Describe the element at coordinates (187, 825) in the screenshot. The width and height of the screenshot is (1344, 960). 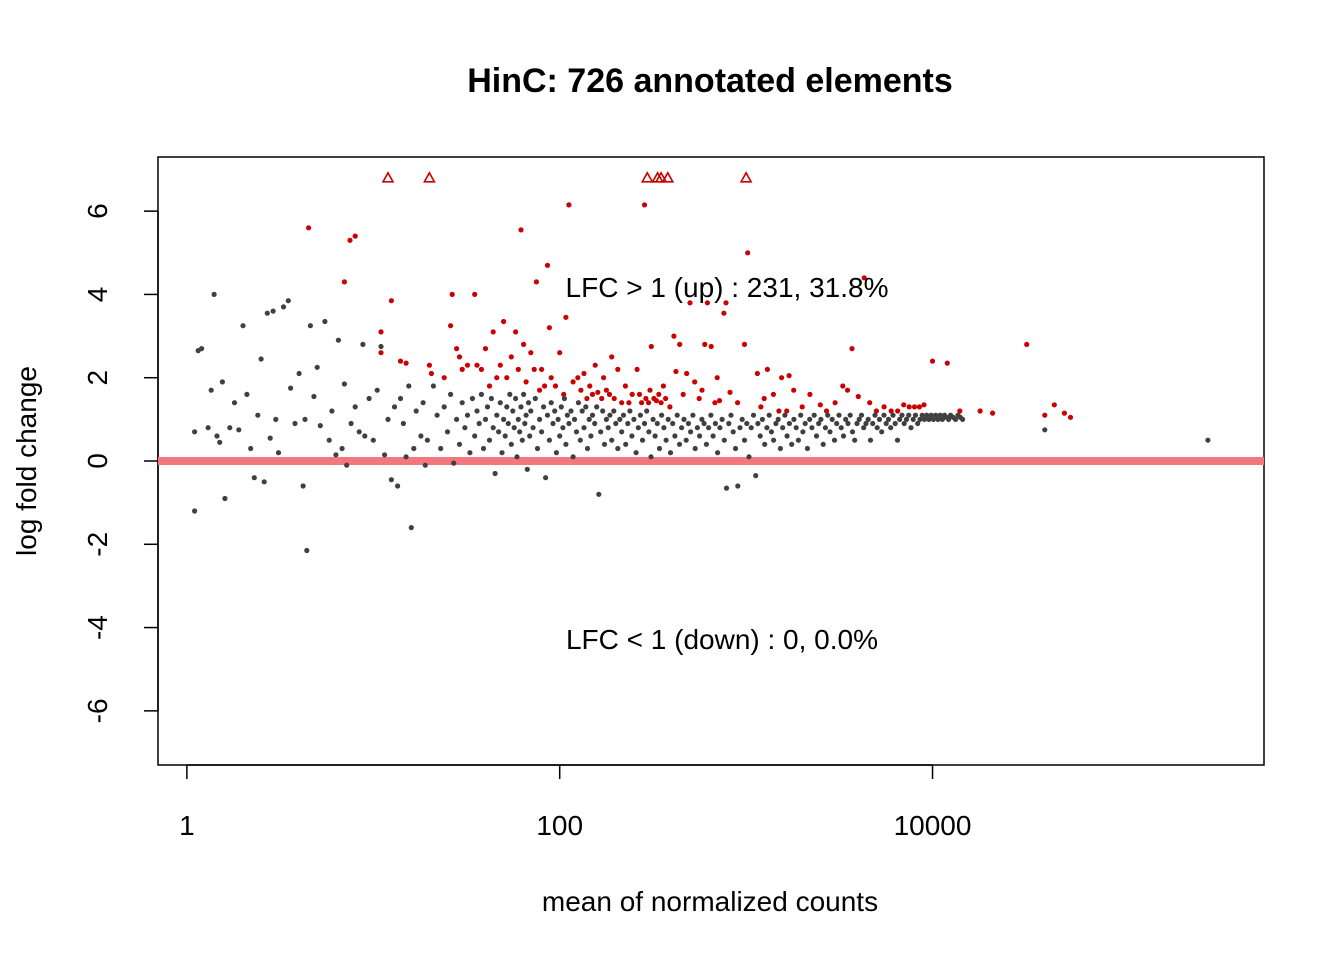
I see `x-tick-label: 1` at that location.